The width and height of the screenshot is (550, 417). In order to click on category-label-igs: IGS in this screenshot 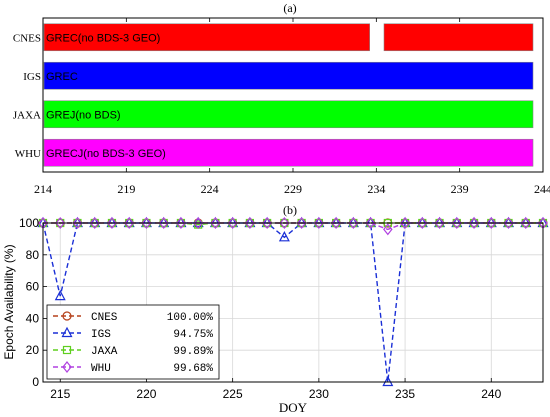, I will do `click(32, 77)`.